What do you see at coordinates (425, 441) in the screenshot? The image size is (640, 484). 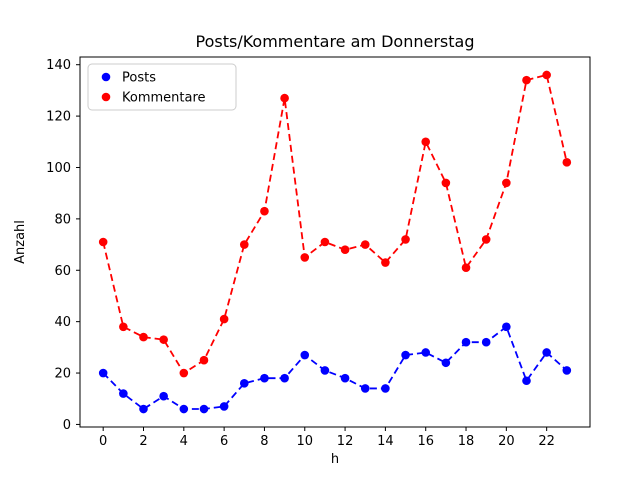 I see `x-tick-label: 16` at bounding box center [425, 441].